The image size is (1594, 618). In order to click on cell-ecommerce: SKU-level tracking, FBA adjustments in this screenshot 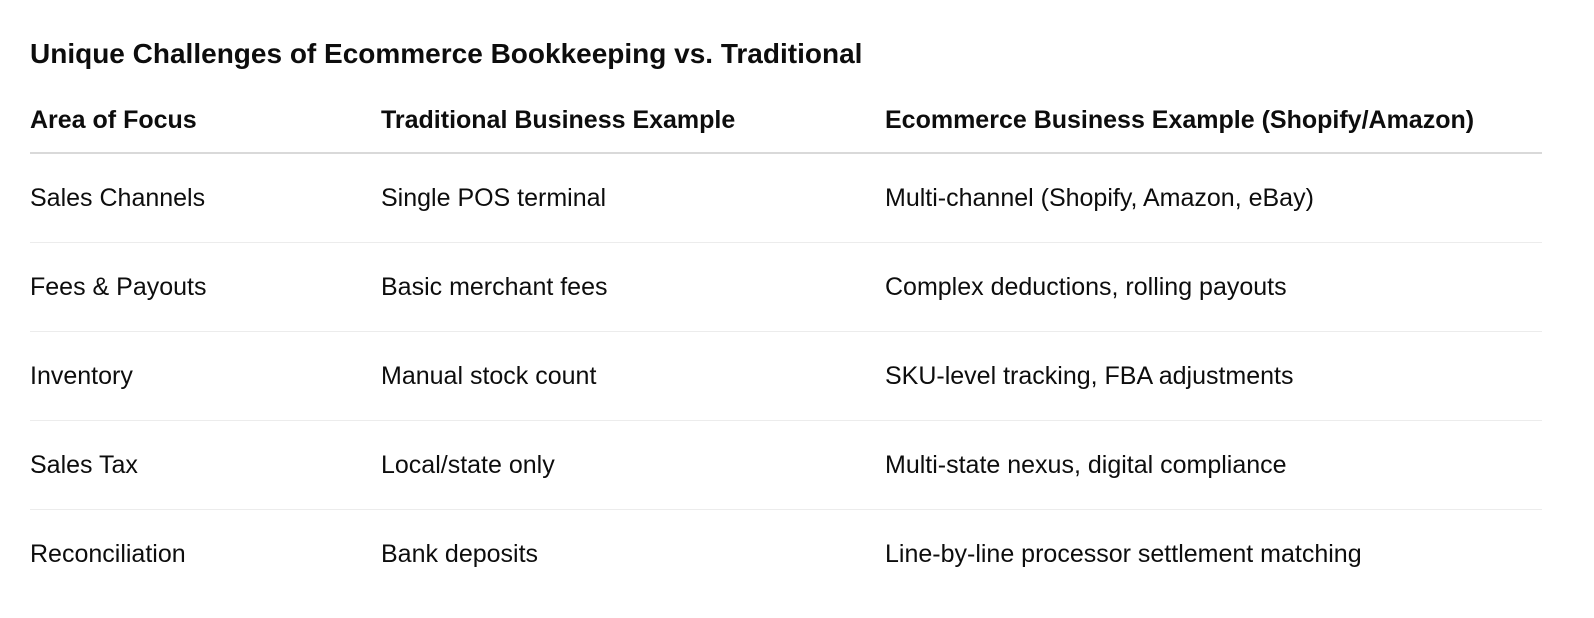, I will do `click(1213, 376)`.